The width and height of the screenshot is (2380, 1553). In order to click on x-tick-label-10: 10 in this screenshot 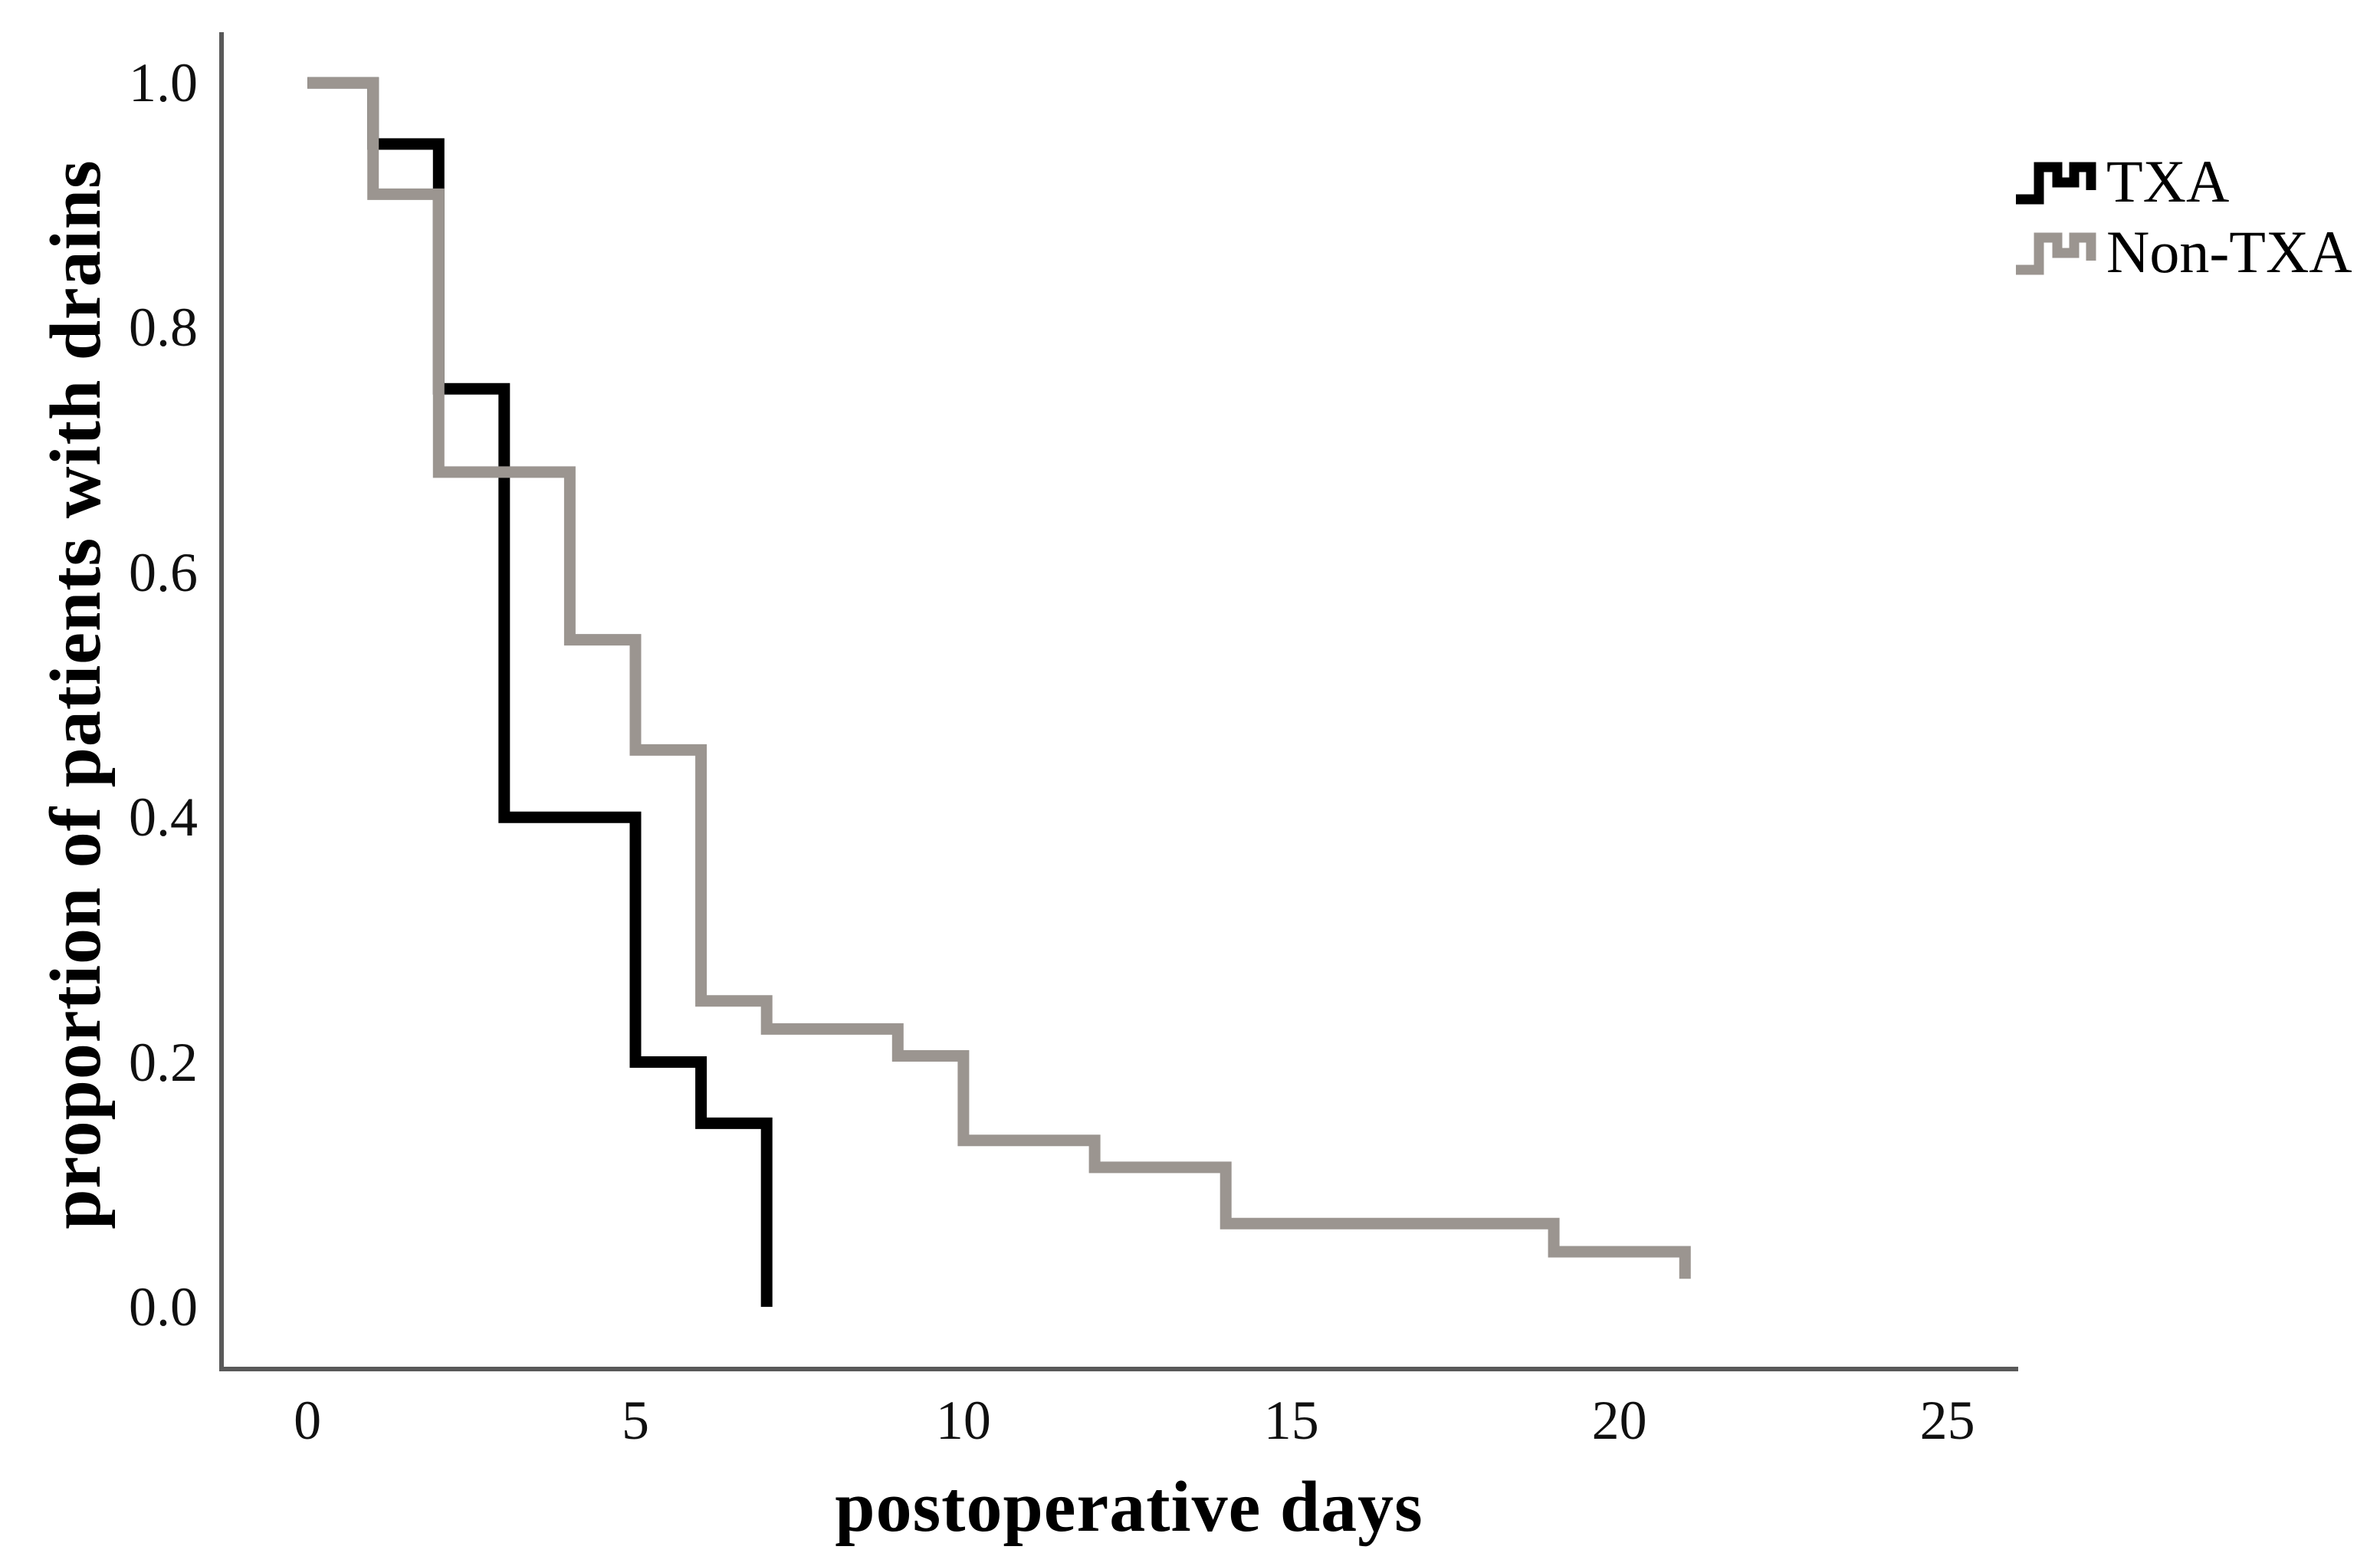, I will do `click(963, 1420)`.